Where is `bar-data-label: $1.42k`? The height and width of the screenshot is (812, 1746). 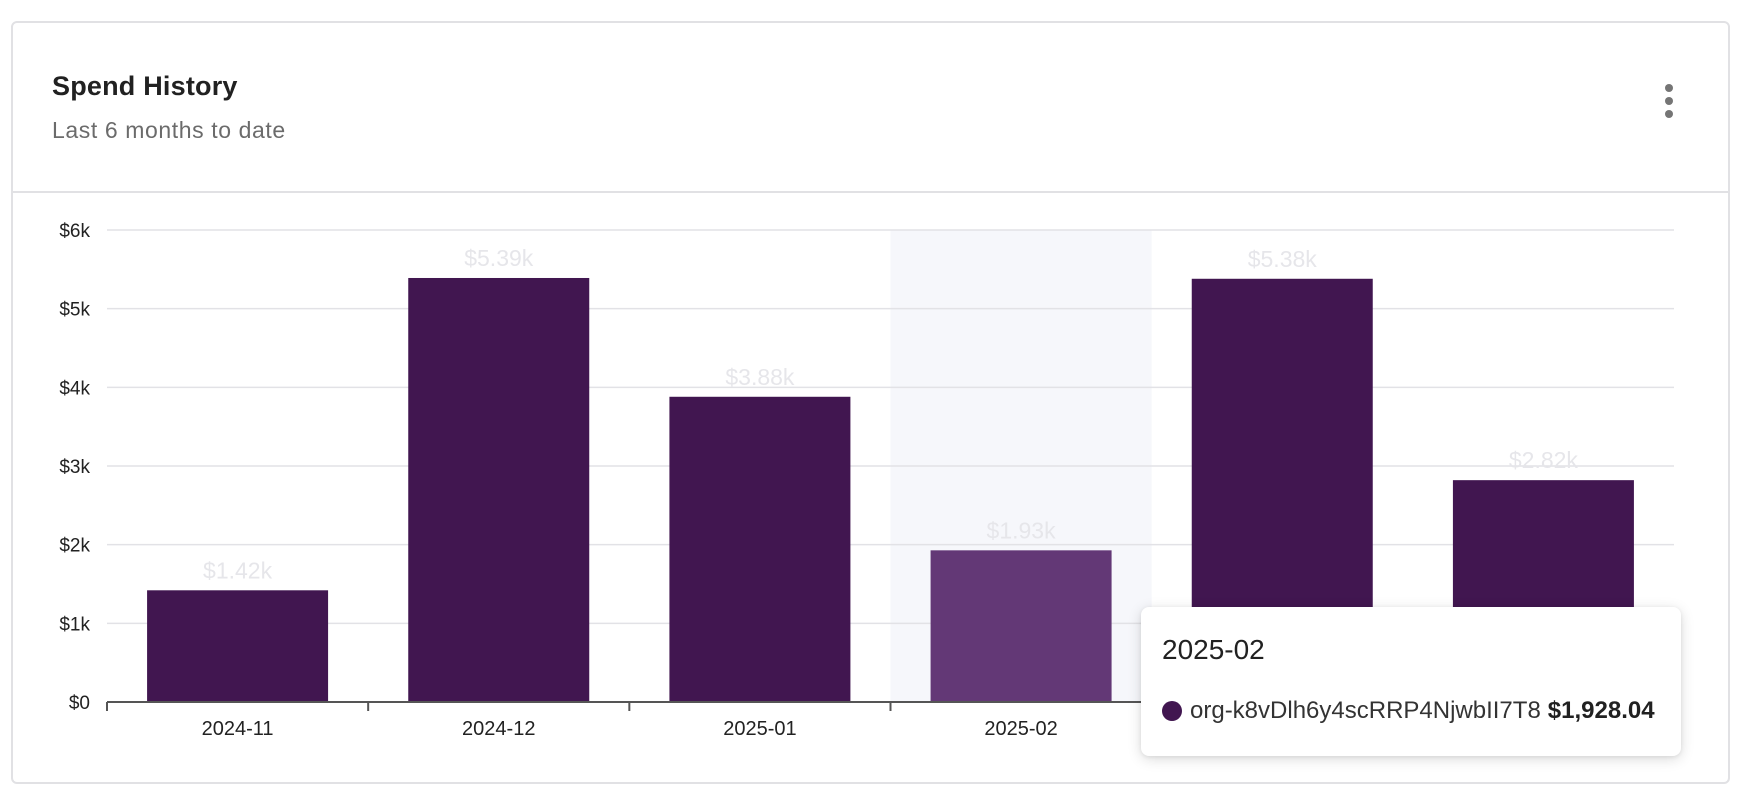
bar-data-label: $1.42k is located at coordinates (238, 570).